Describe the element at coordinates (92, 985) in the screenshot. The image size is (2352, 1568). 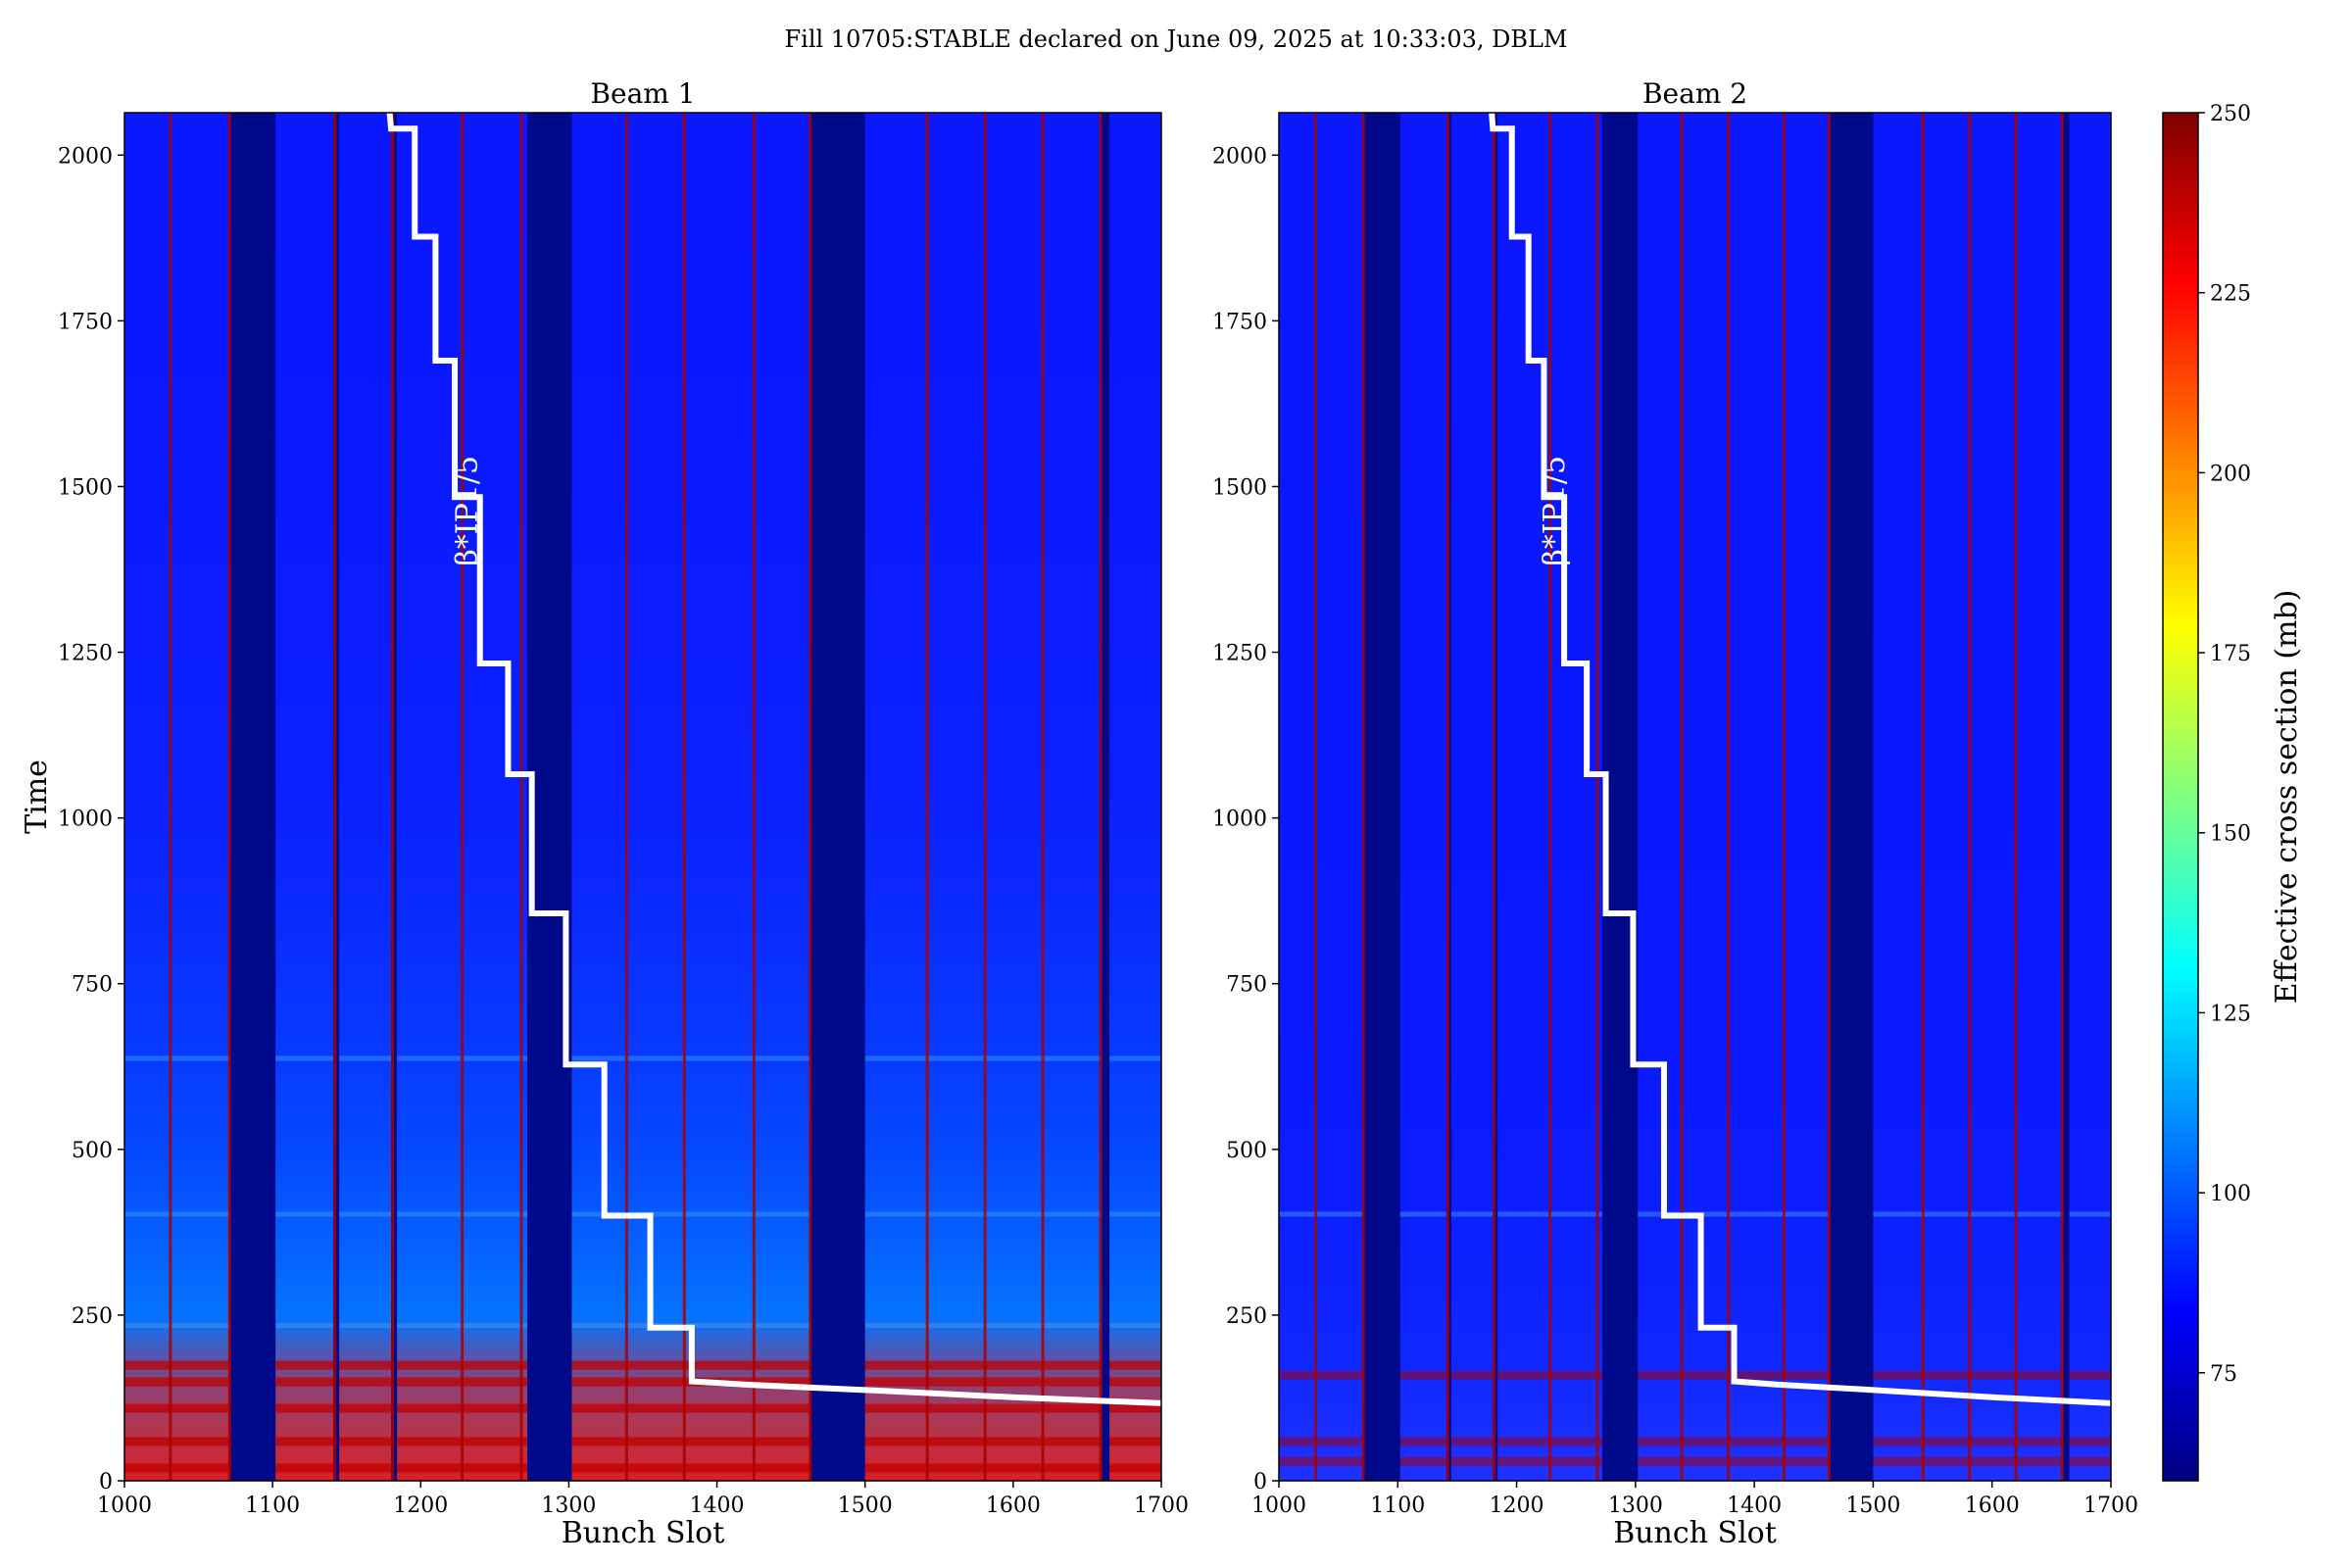
I see `y-tick-label: 750` at that location.